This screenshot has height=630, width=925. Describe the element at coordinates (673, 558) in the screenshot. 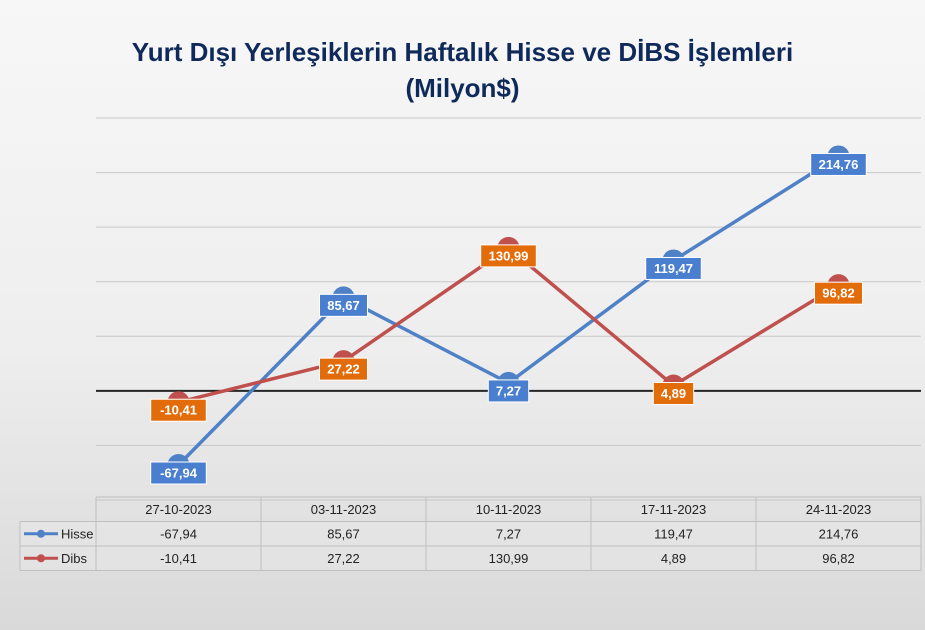

I see `table-cell-dibs: 4,89` at that location.